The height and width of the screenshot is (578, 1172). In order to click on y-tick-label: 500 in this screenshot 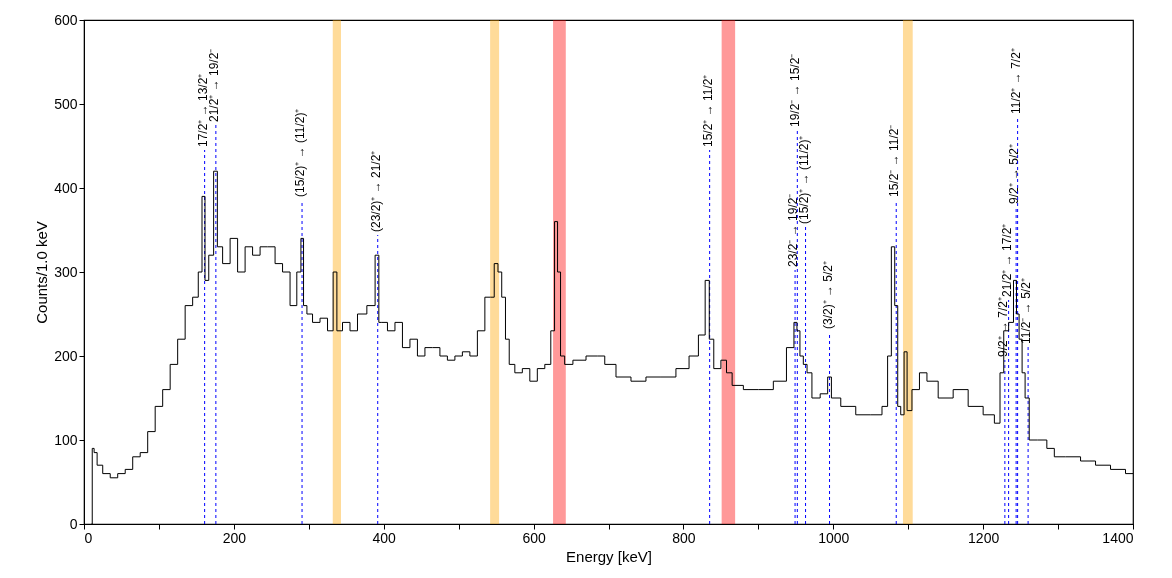, I will do `click(66, 103)`.